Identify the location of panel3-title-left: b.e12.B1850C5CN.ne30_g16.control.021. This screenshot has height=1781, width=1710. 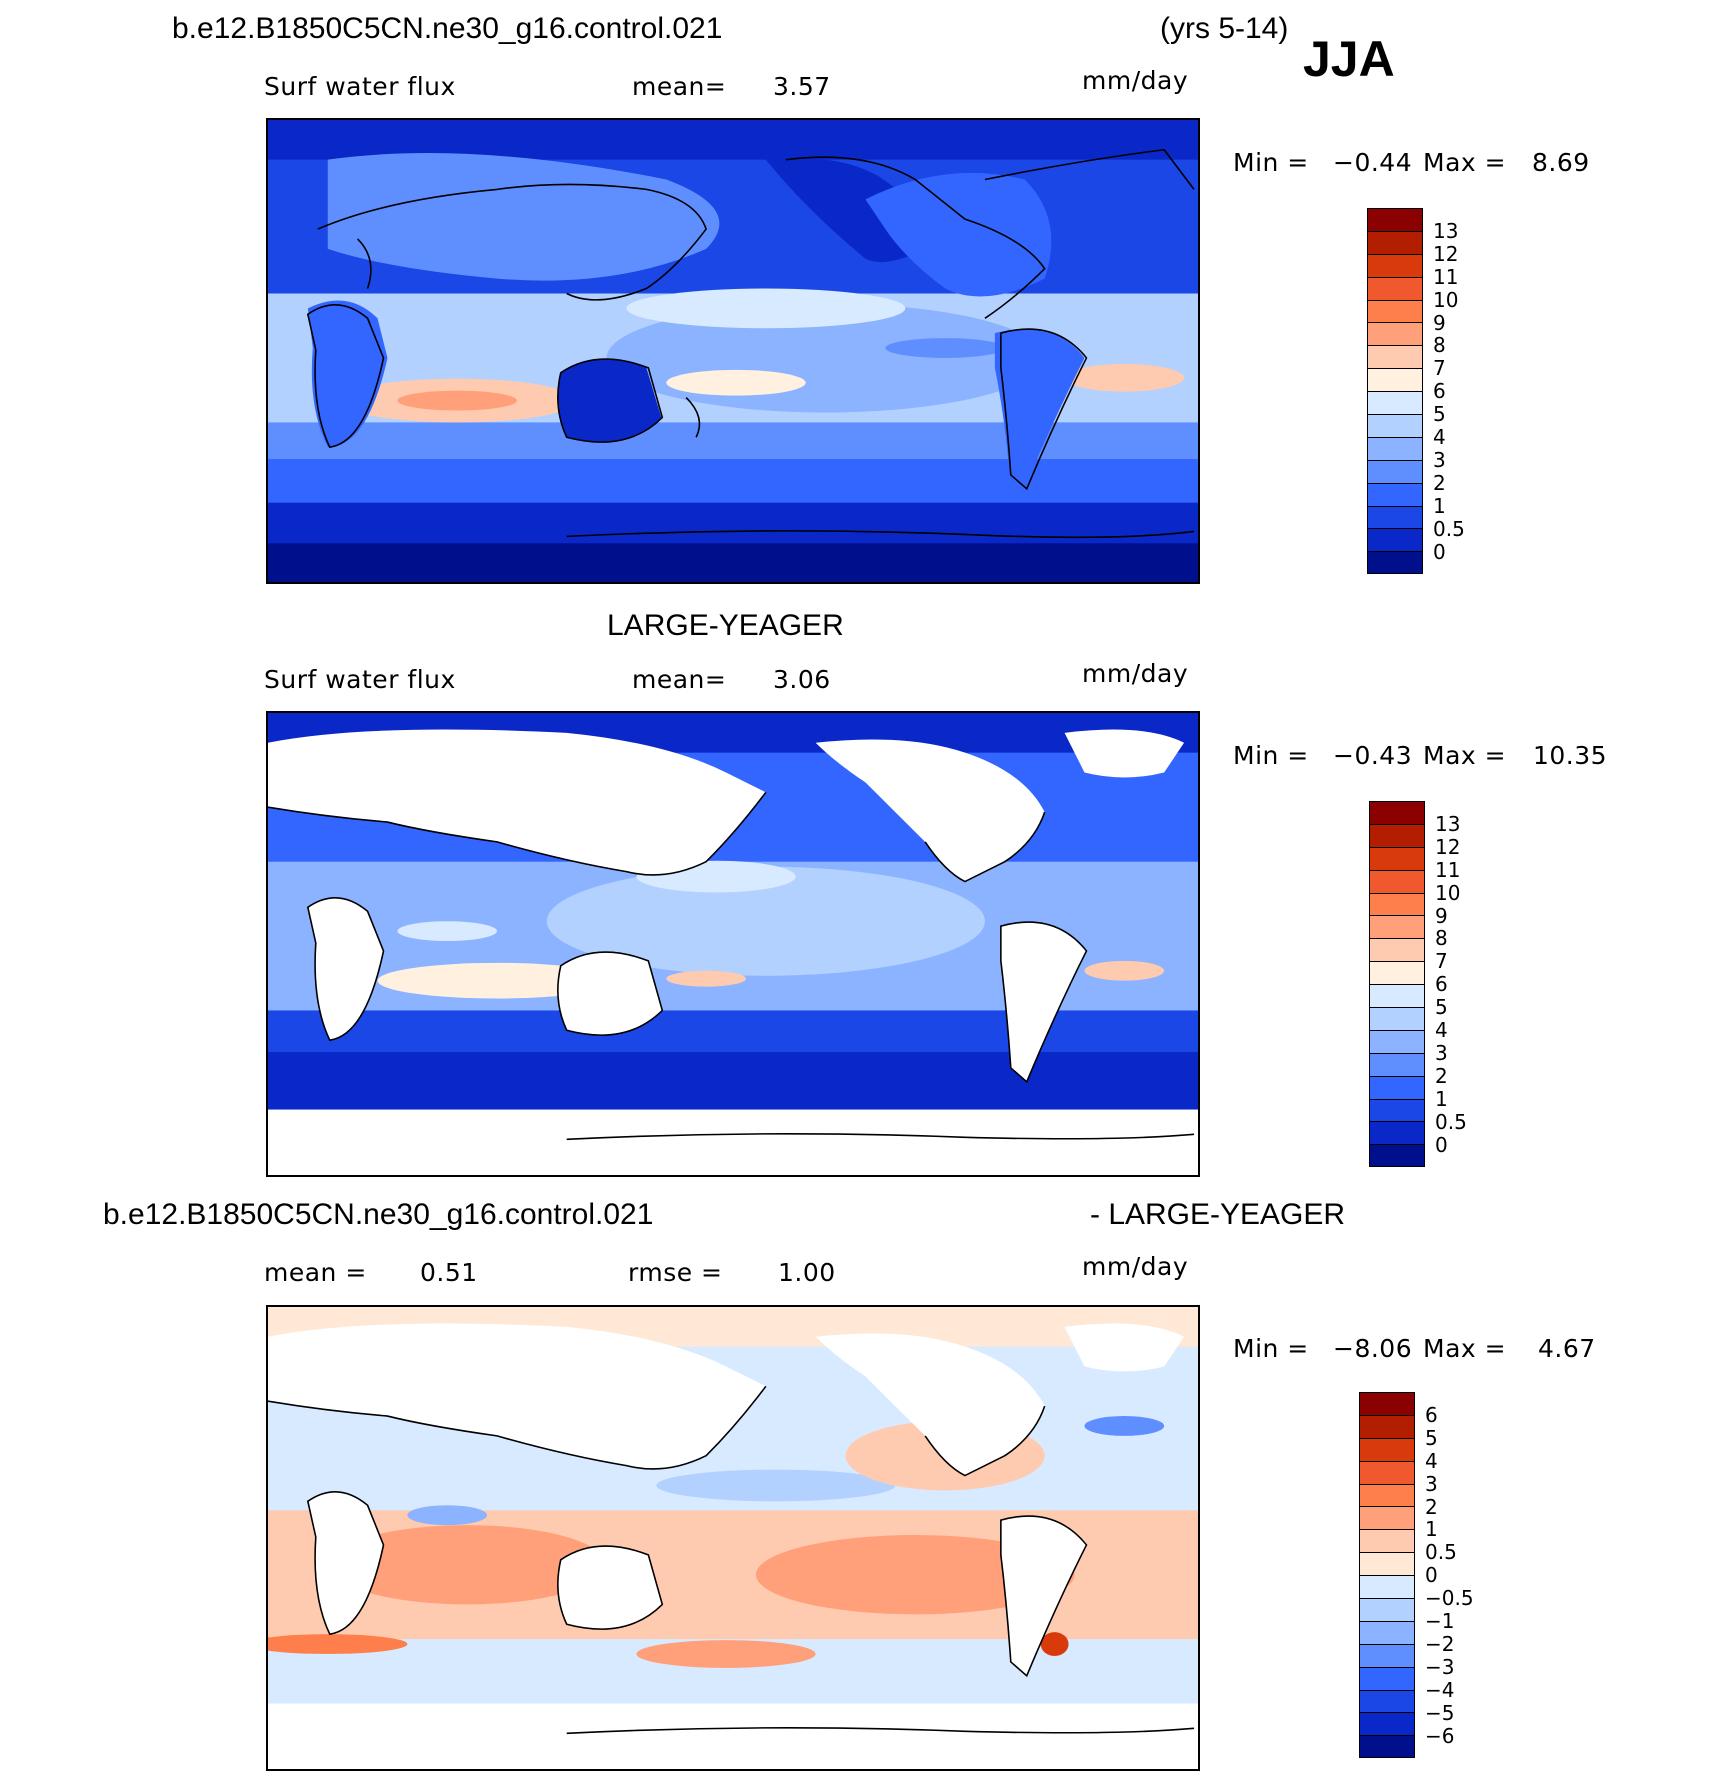
(378, 1214).